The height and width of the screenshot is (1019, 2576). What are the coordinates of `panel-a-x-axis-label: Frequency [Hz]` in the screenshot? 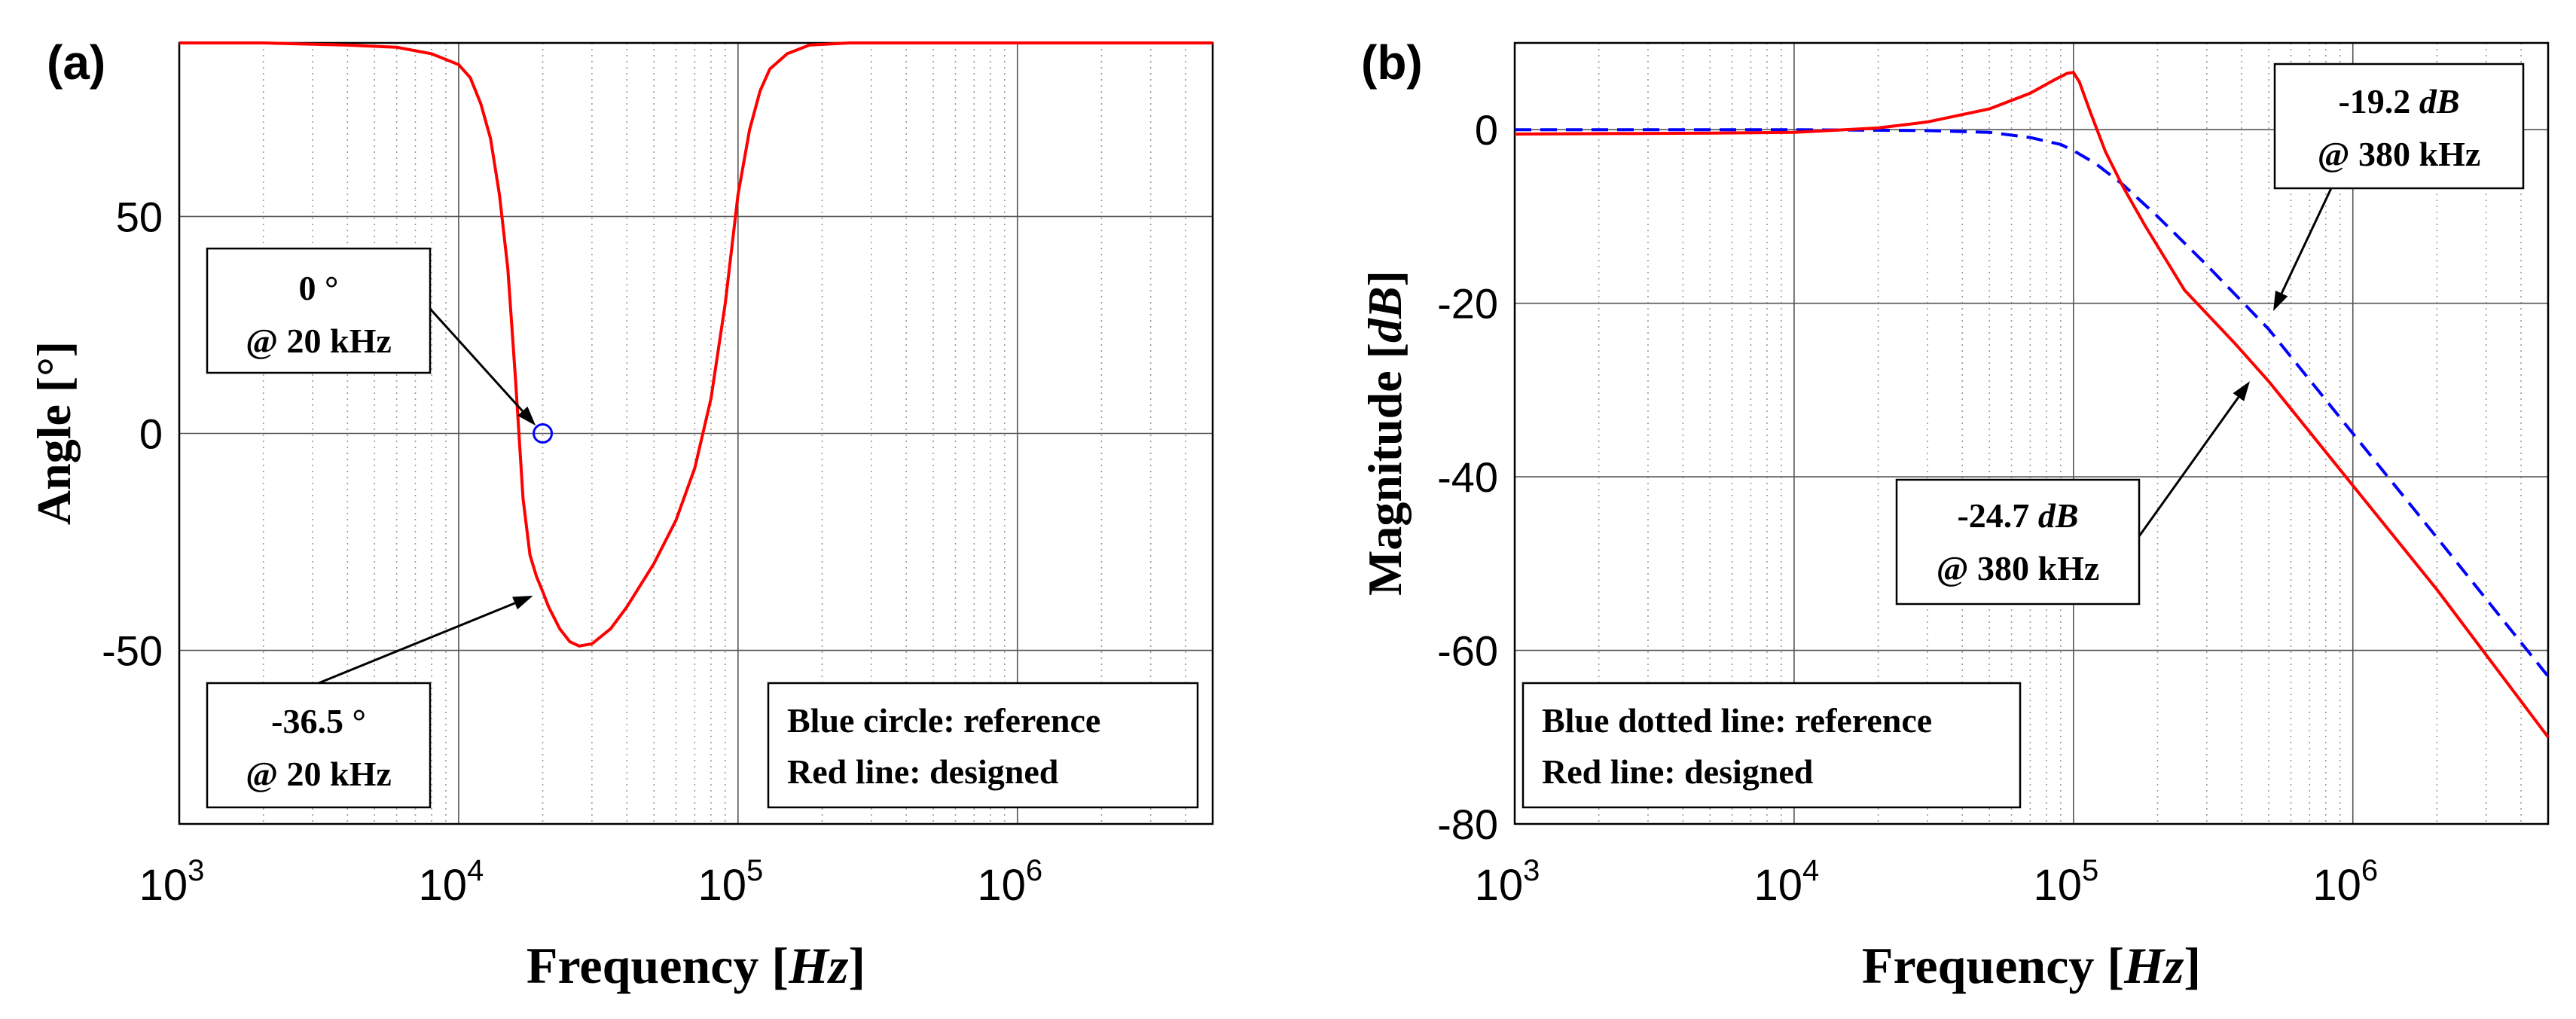 It's located at (696, 965).